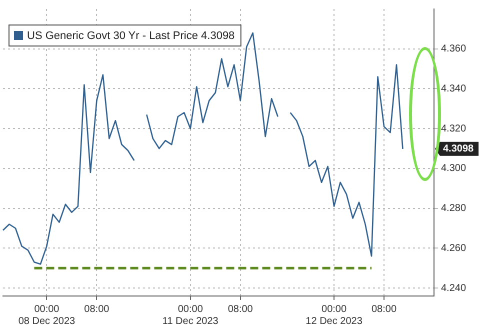 Image resolution: width=485 pixels, height=330 pixels. What do you see at coordinates (453, 288) in the screenshot?
I see `y-tick-label: 4.240` at bounding box center [453, 288].